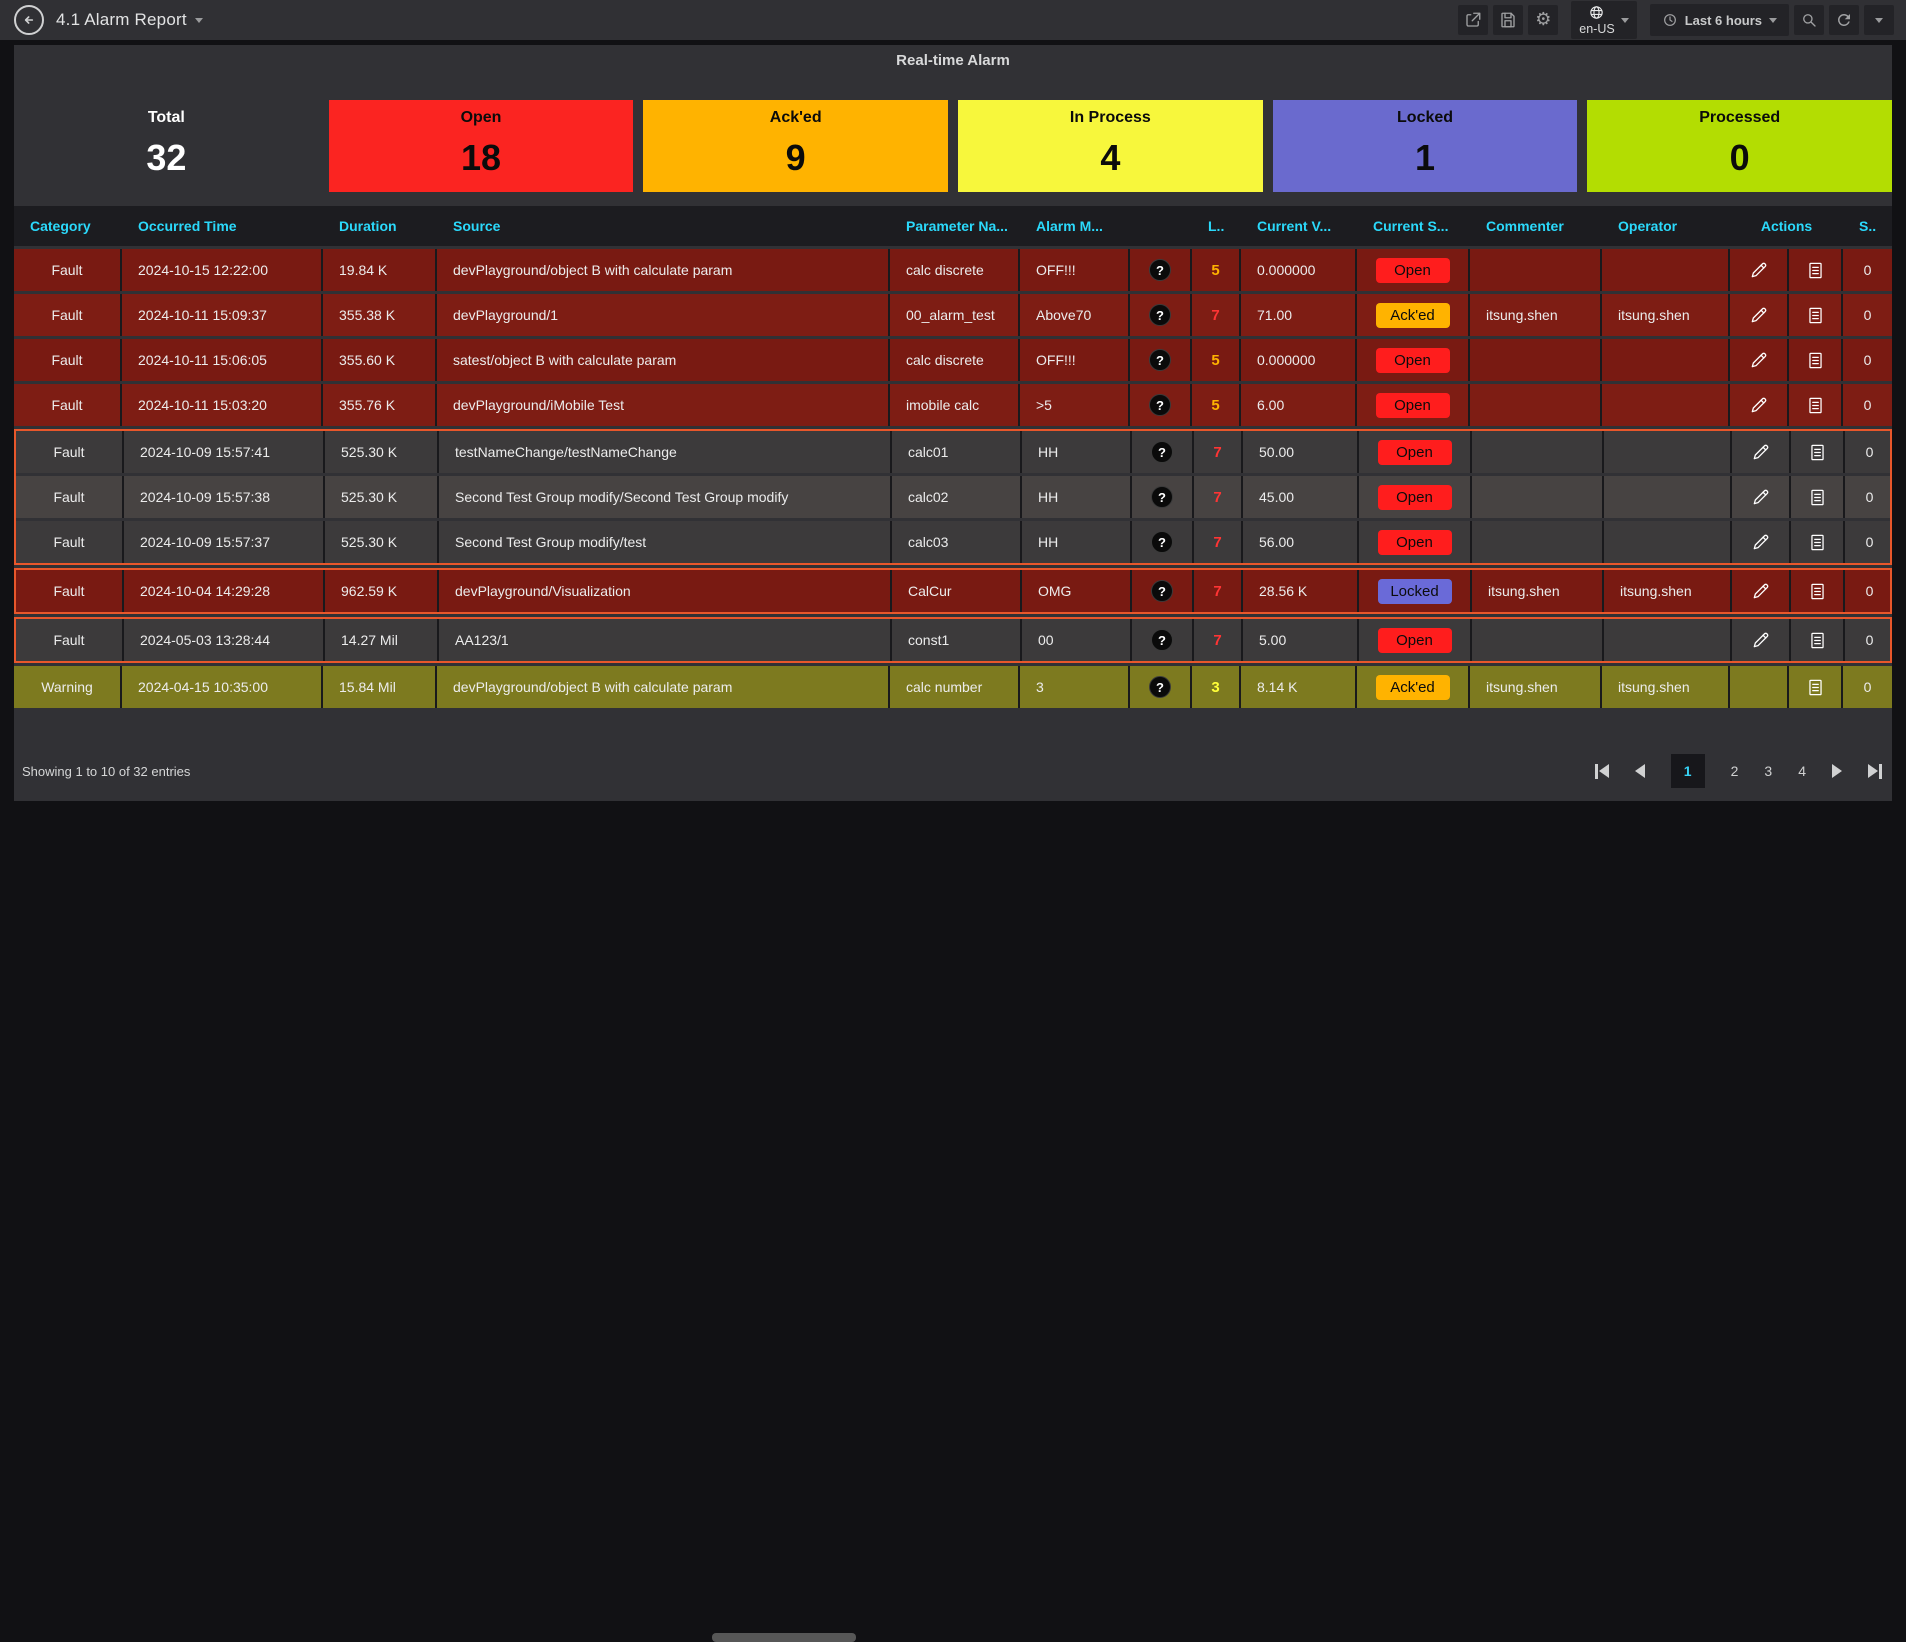  What do you see at coordinates (1216, 226) in the screenshot?
I see `column-header-l: L..` at bounding box center [1216, 226].